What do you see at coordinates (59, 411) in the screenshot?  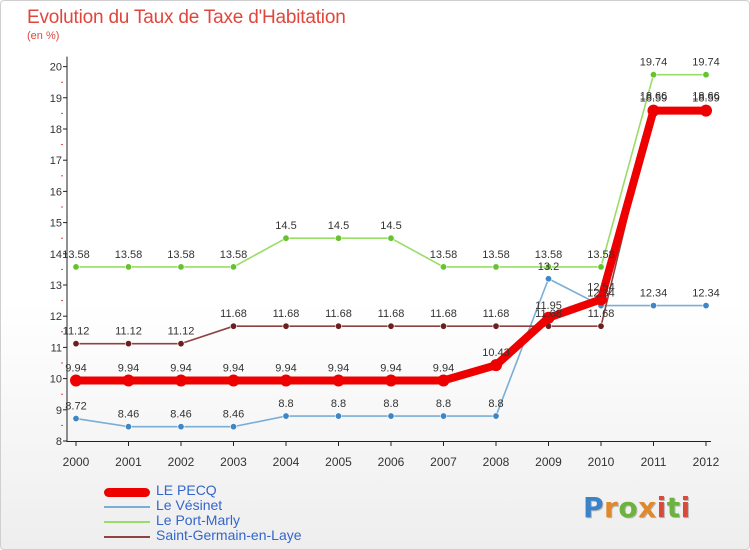 I see `y-tick-label: 9` at bounding box center [59, 411].